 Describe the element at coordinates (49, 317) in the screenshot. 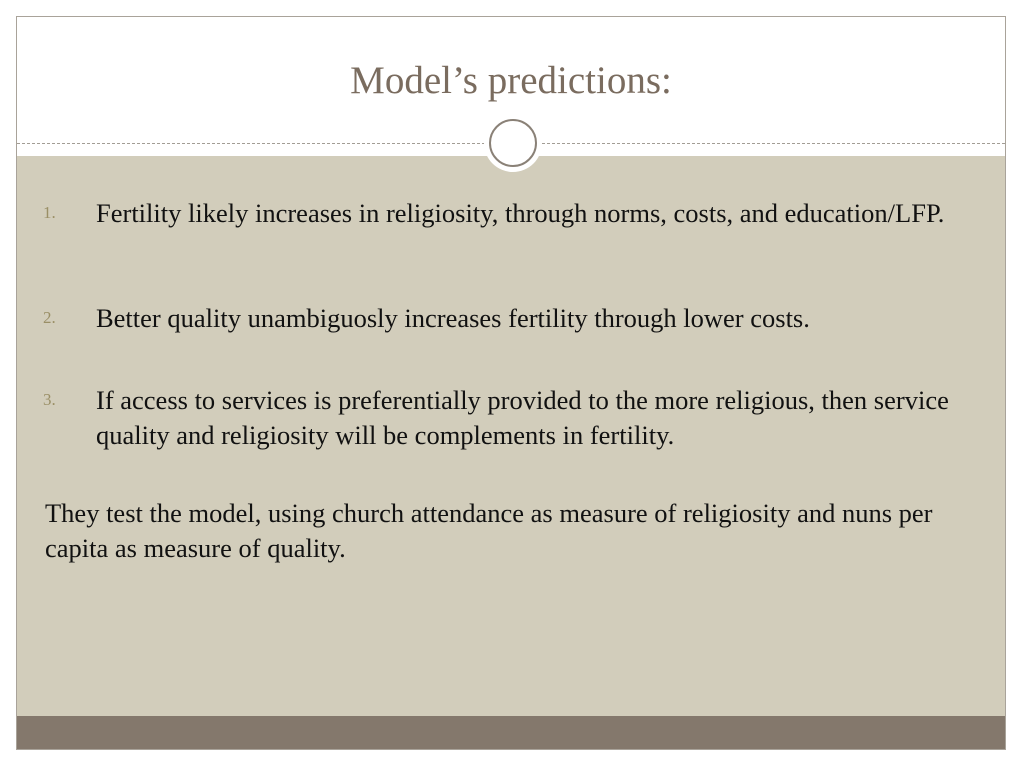

I see `list-item-number: 2.` at that location.